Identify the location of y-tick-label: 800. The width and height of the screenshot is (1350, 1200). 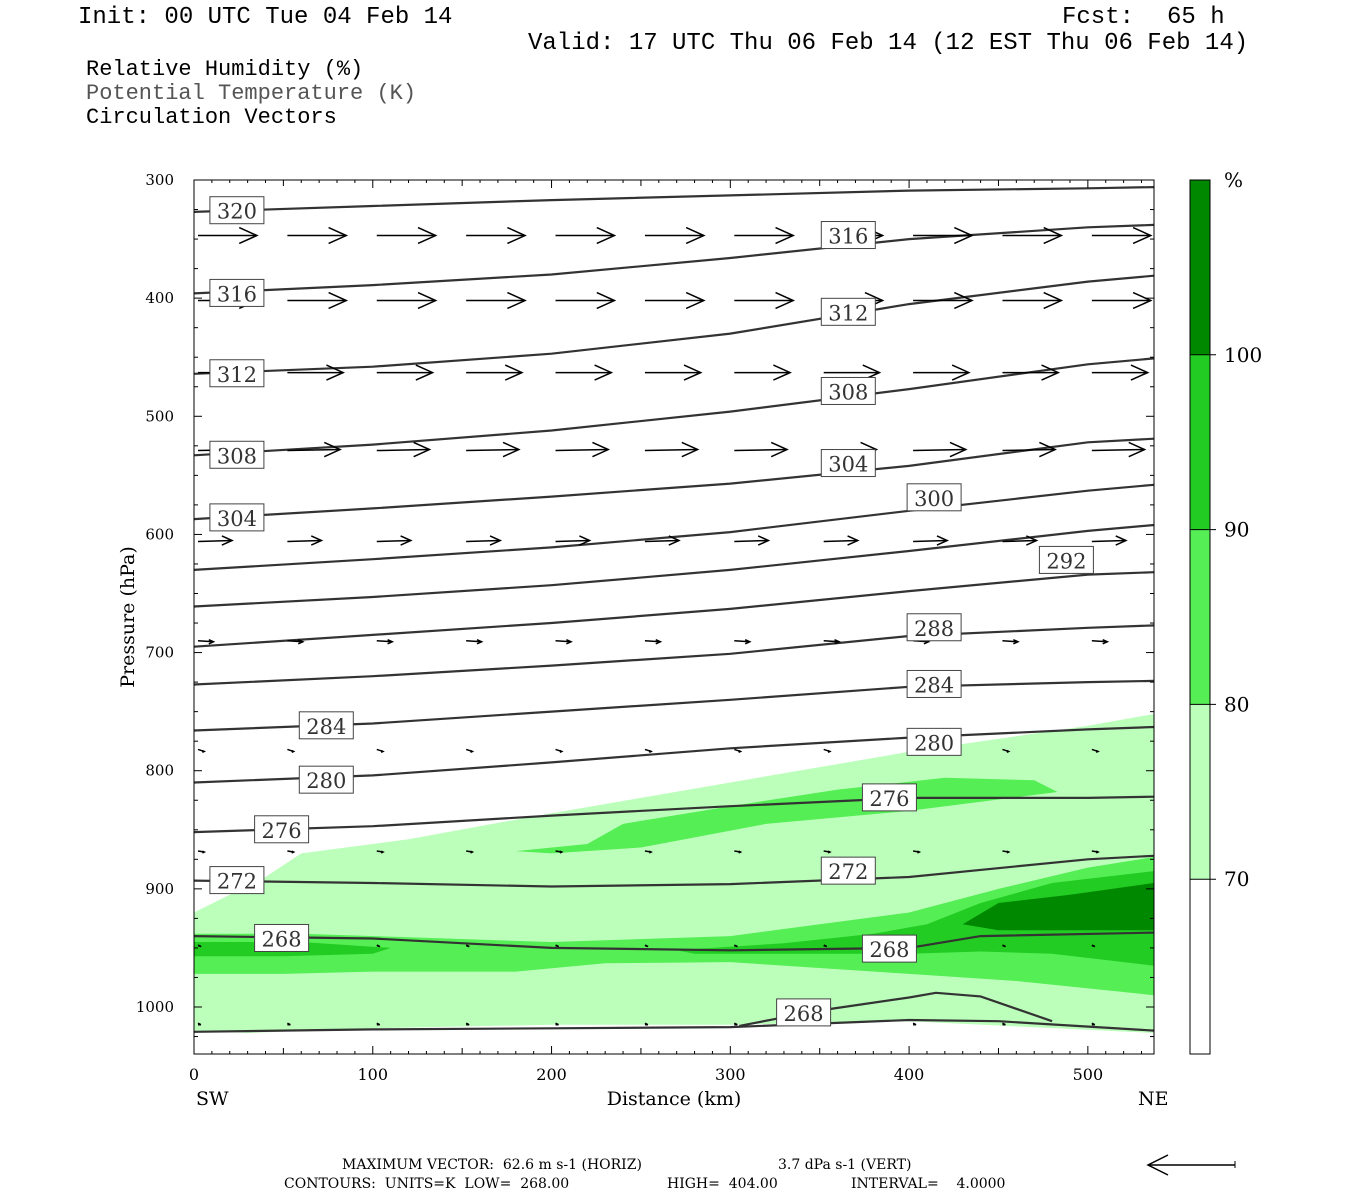
(159, 771).